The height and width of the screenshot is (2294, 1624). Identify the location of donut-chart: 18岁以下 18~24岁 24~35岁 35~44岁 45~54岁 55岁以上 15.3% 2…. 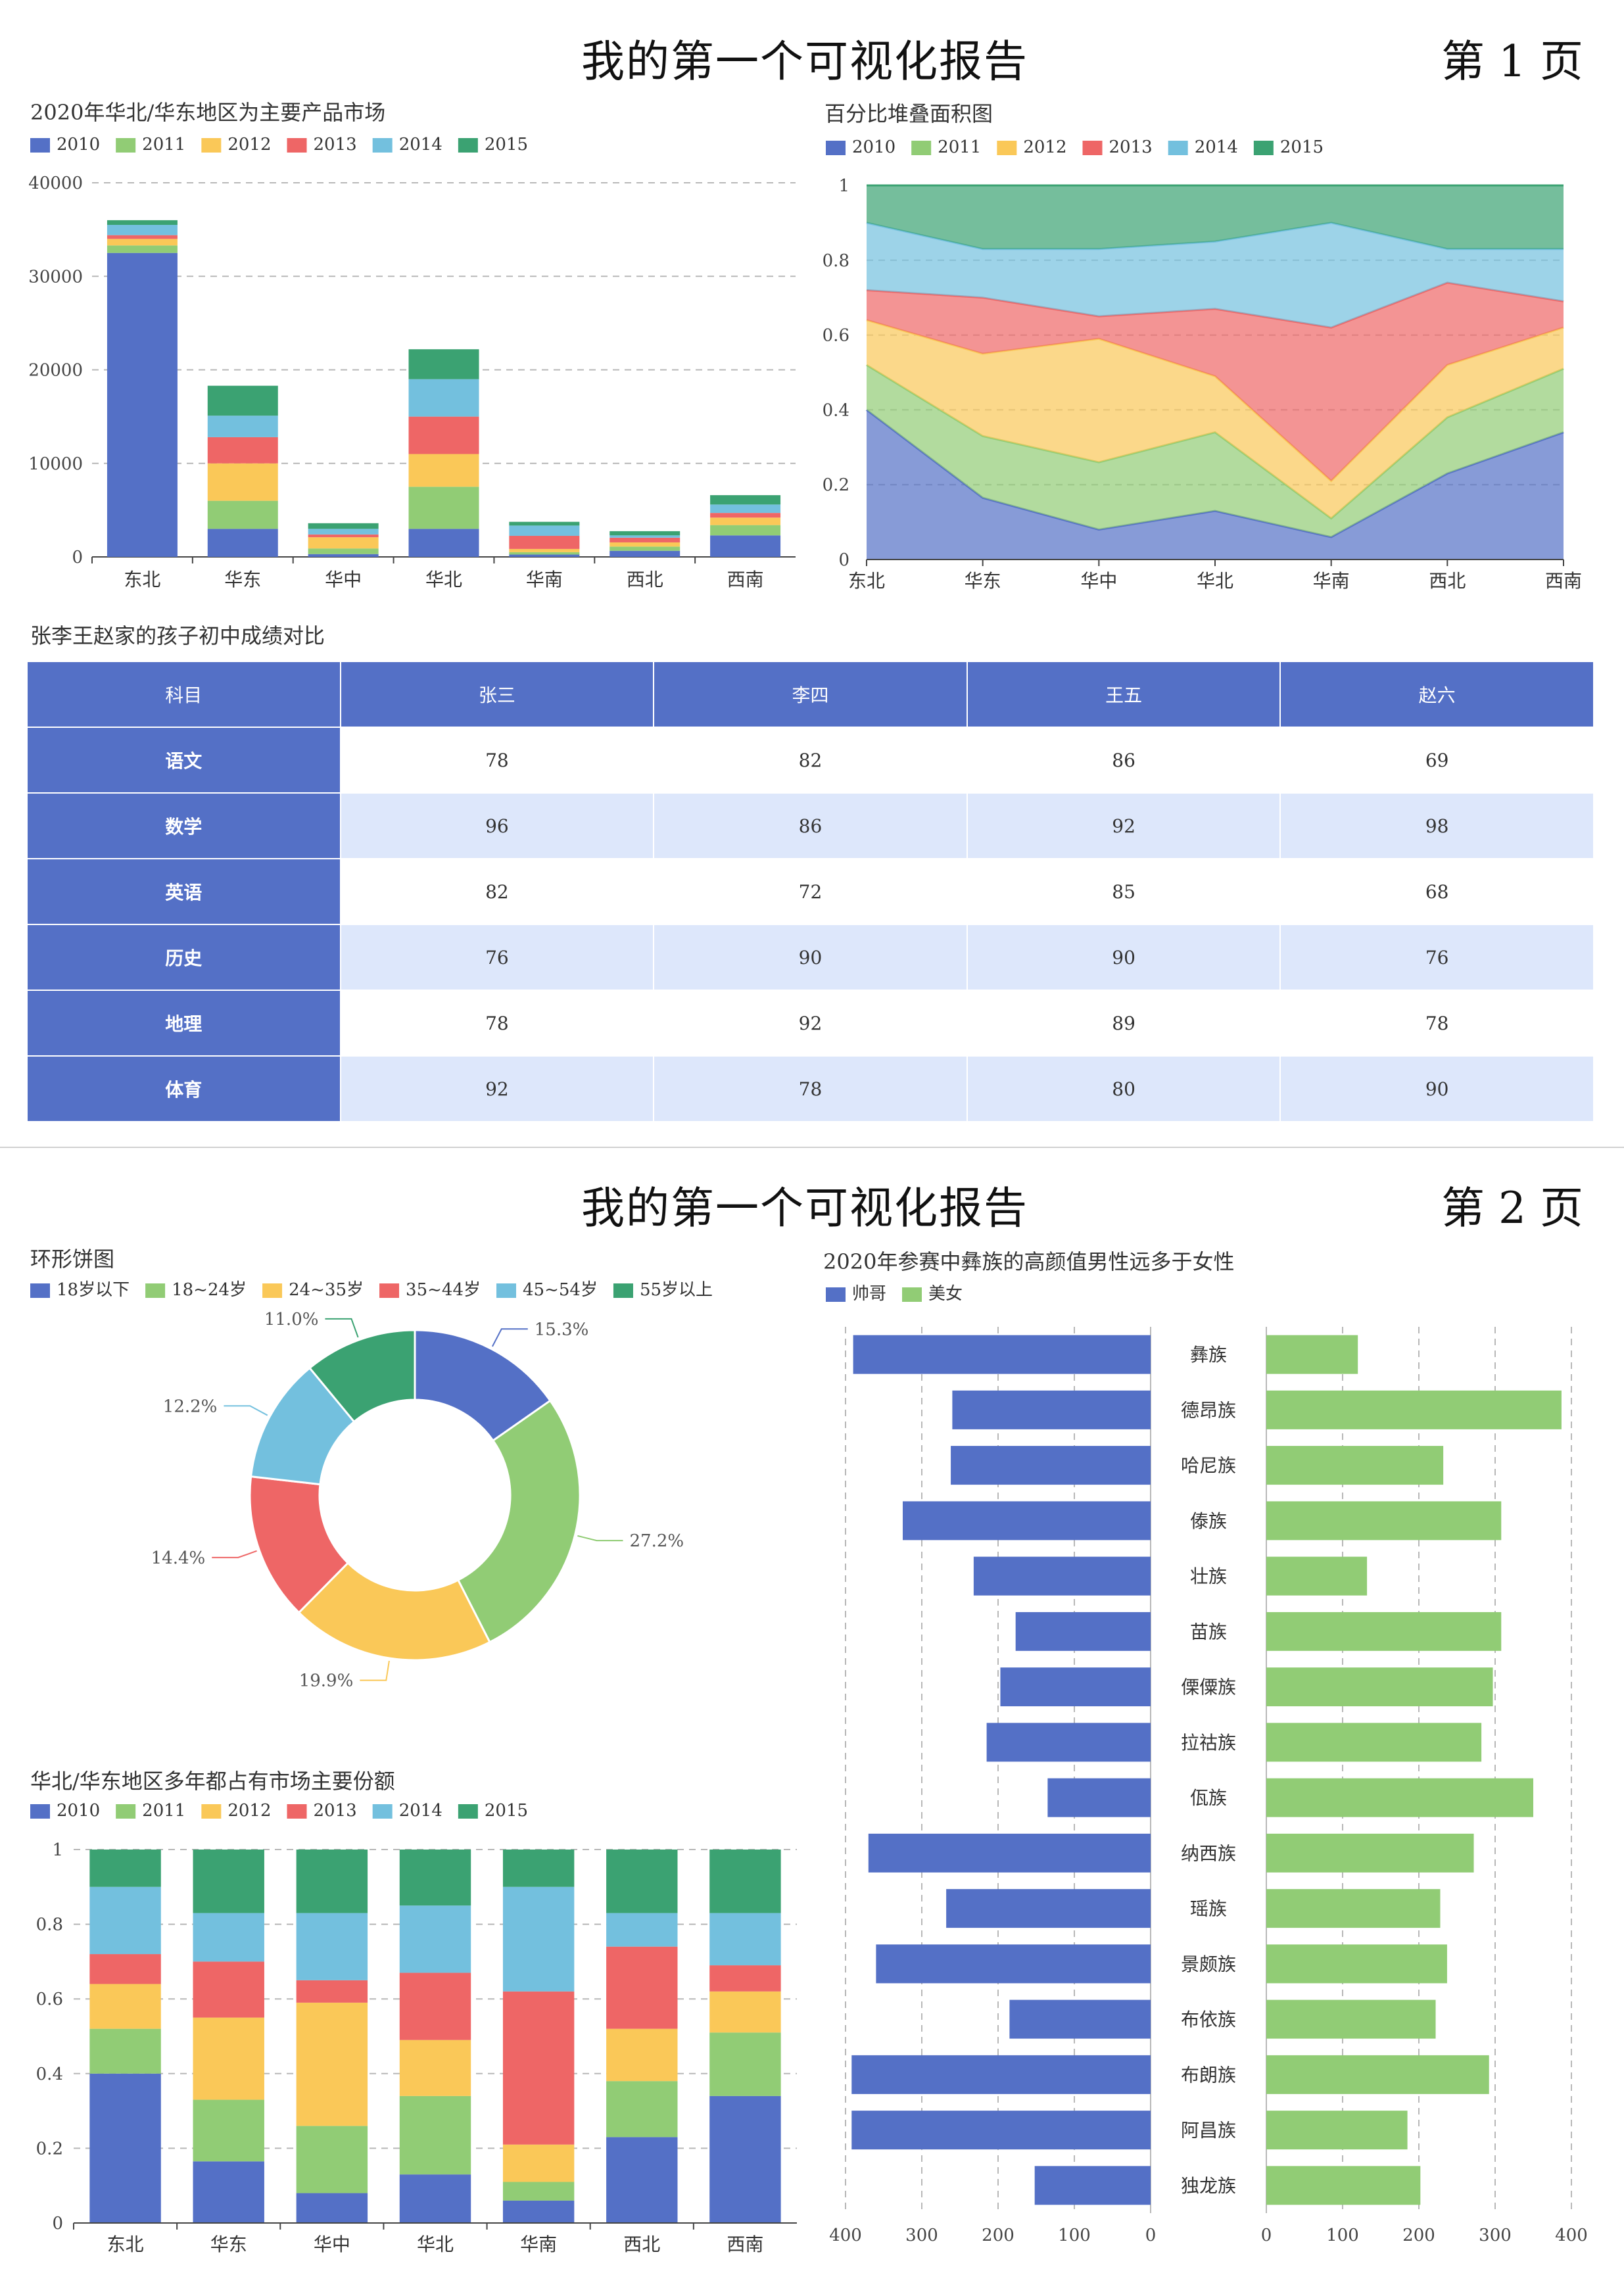
(371, 1486).